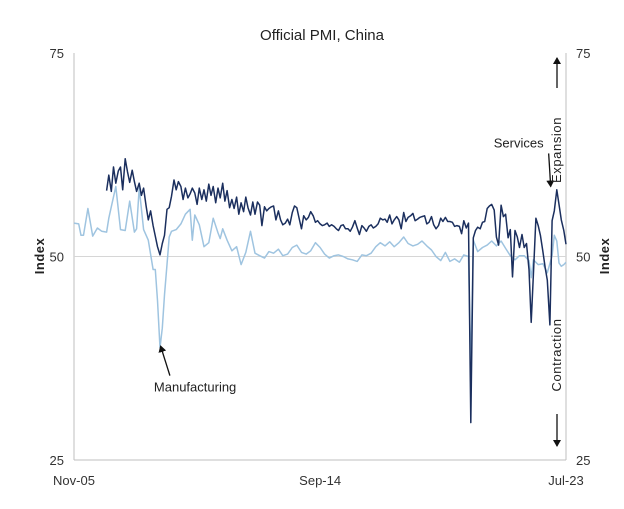 The height and width of the screenshot is (509, 624). What do you see at coordinates (550, 170) in the screenshot?
I see `annotation-arrow-services` at bounding box center [550, 170].